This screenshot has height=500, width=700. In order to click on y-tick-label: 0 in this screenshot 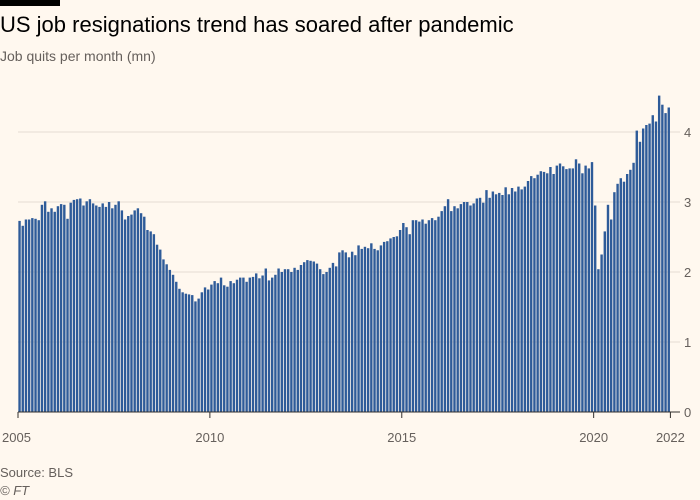, I will do `click(687, 412)`.